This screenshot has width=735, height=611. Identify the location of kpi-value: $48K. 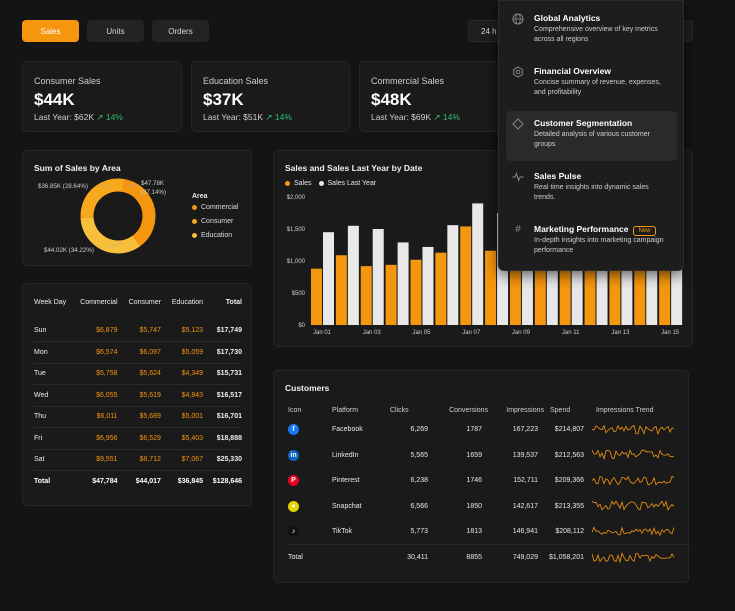
(391, 99).